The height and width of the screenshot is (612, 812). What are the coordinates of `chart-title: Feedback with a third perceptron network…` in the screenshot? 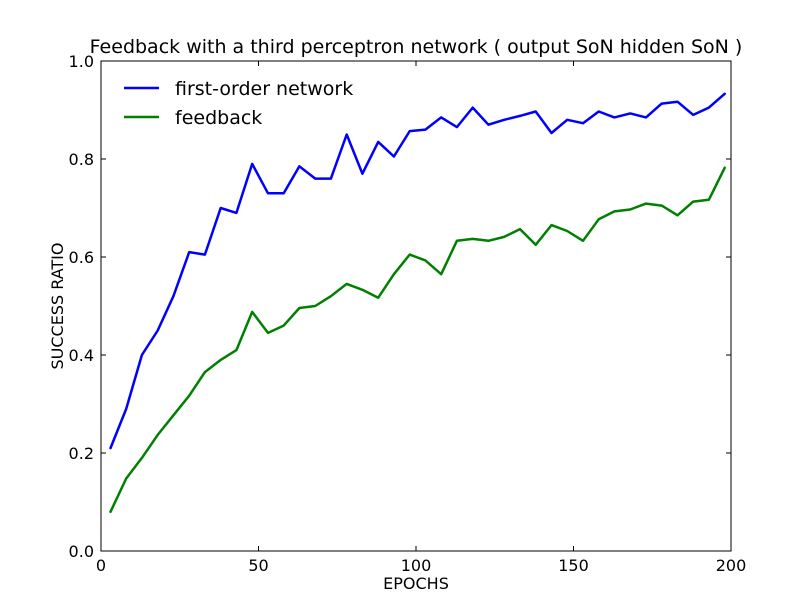 It's located at (416, 47).